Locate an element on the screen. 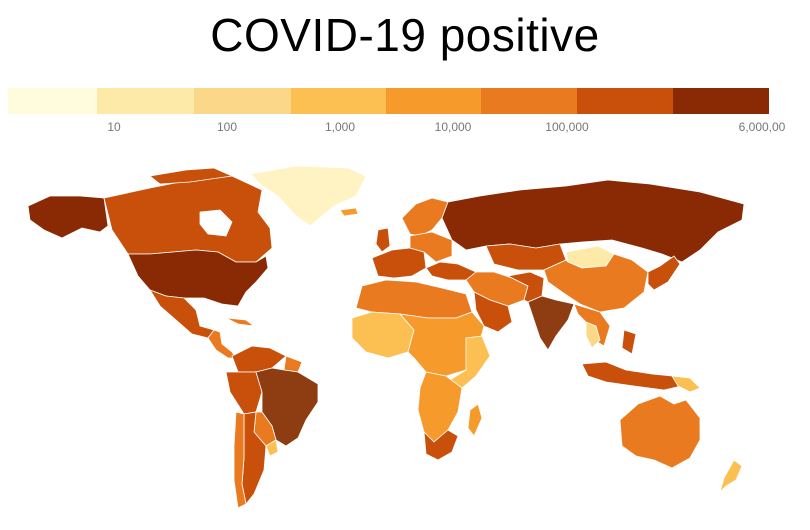  legend-tick-100000: 100,000 is located at coordinates (567, 127).